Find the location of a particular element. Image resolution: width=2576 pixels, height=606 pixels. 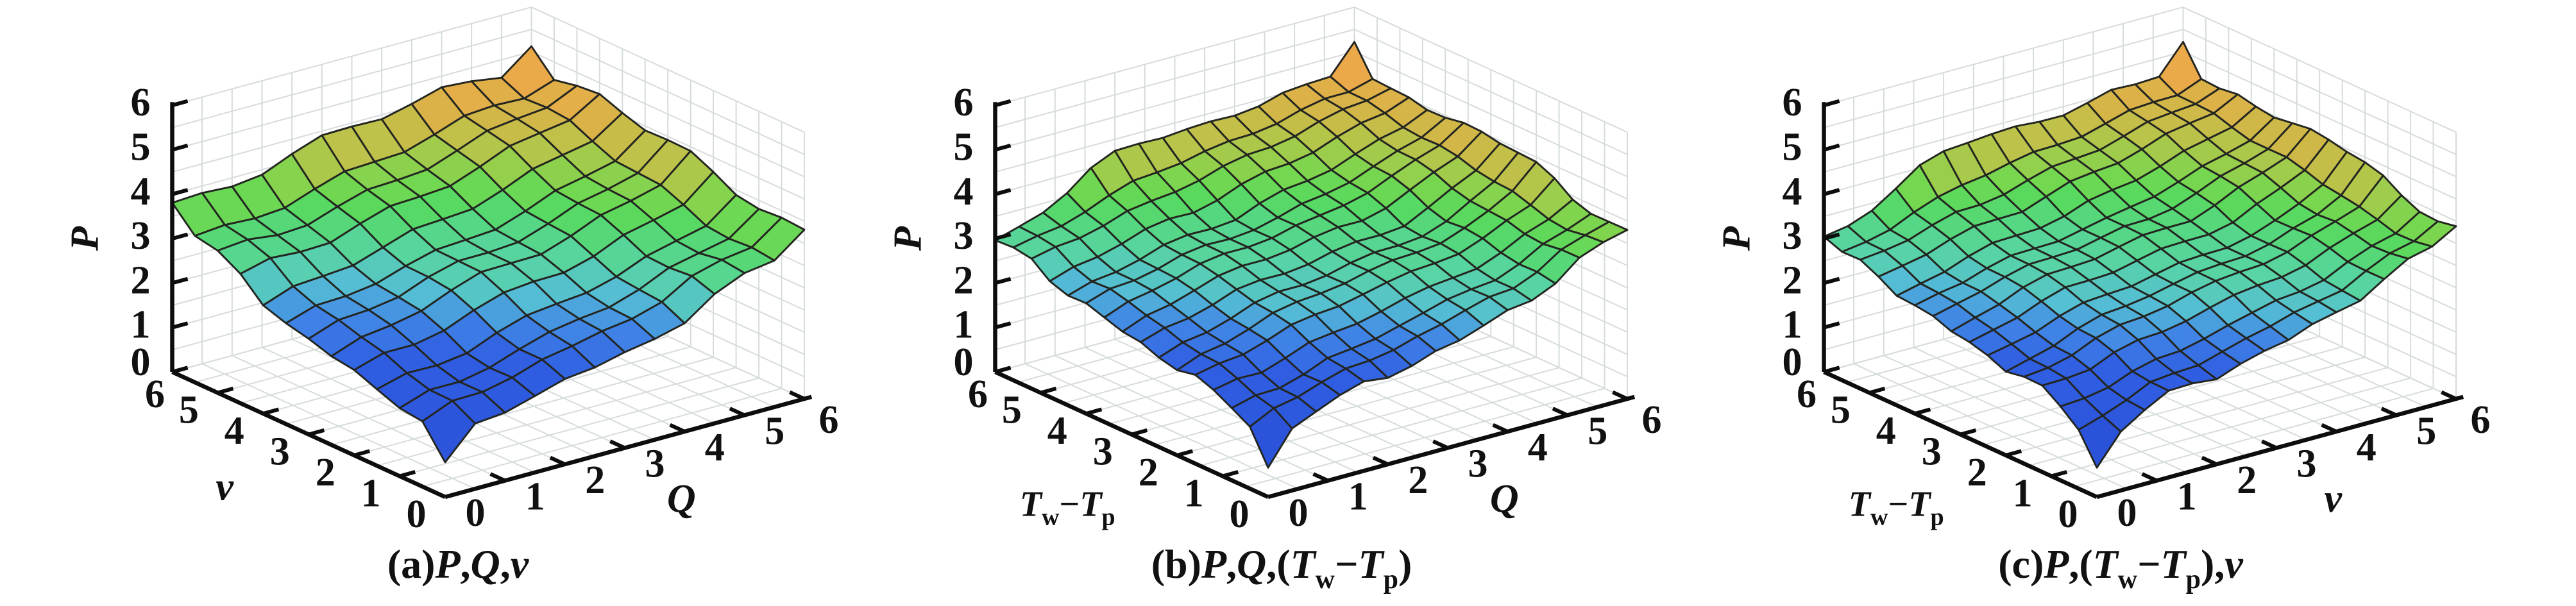

svg-text: (a)P,Q,v is located at coordinates (458, 564).